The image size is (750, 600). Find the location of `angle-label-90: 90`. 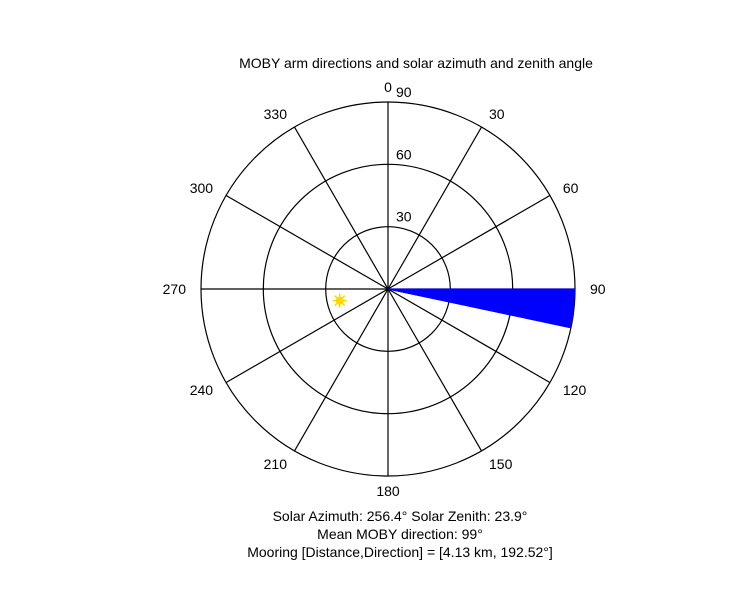

angle-label-90: 90 is located at coordinates (598, 289).